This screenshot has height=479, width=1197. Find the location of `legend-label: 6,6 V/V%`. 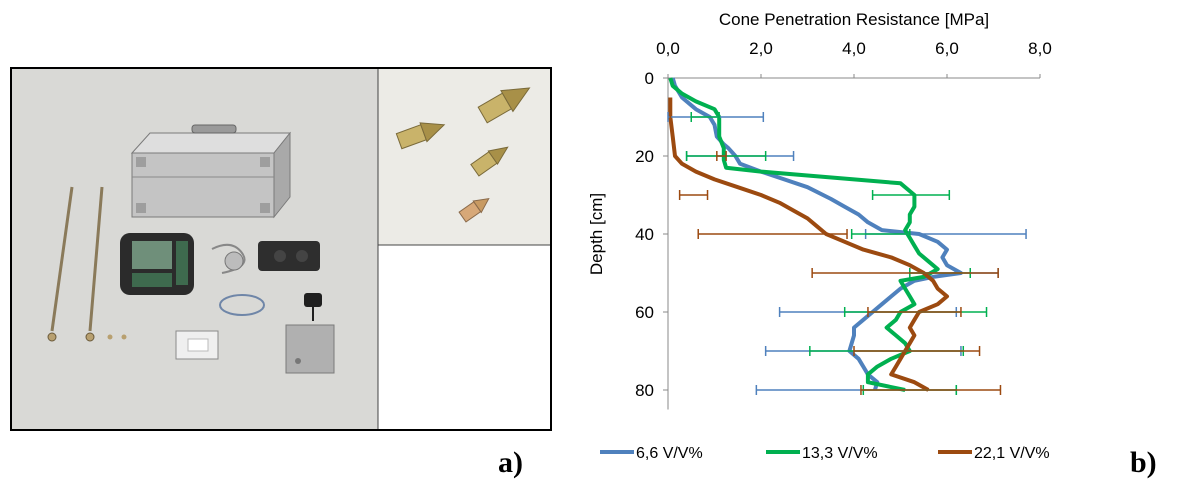

legend-label: 6,6 V/V% is located at coordinates (669, 453).